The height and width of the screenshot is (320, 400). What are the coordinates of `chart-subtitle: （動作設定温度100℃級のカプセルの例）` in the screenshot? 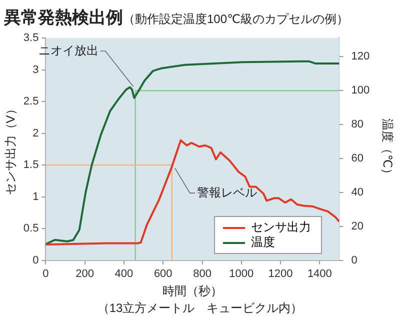 It's located at (235, 19).